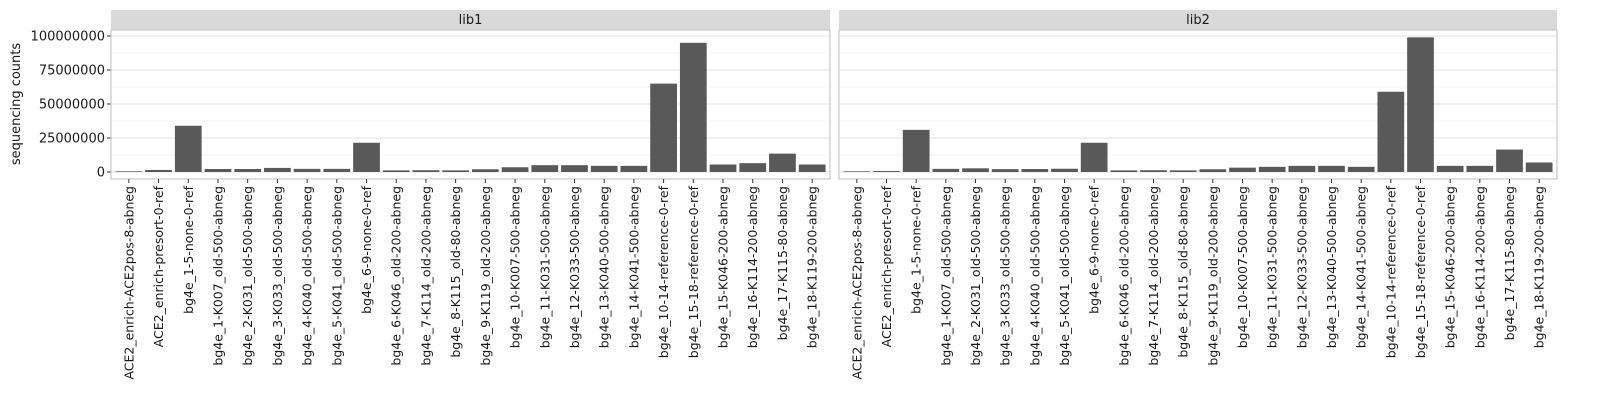 Image resolution: width=1612 pixels, height=411 pixels. What do you see at coordinates (471, 20) in the screenshot?
I see `facet-strip-label: lib1` at bounding box center [471, 20].